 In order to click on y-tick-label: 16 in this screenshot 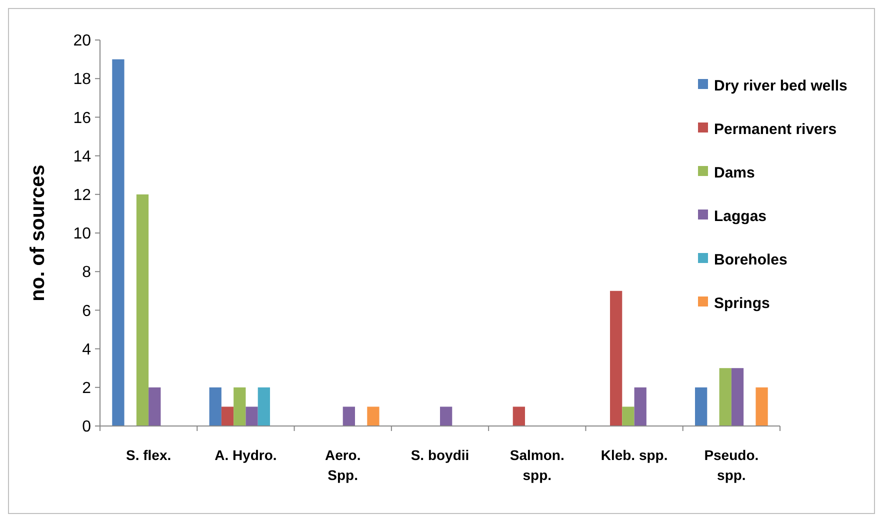, I will do `click(82, 118)`.